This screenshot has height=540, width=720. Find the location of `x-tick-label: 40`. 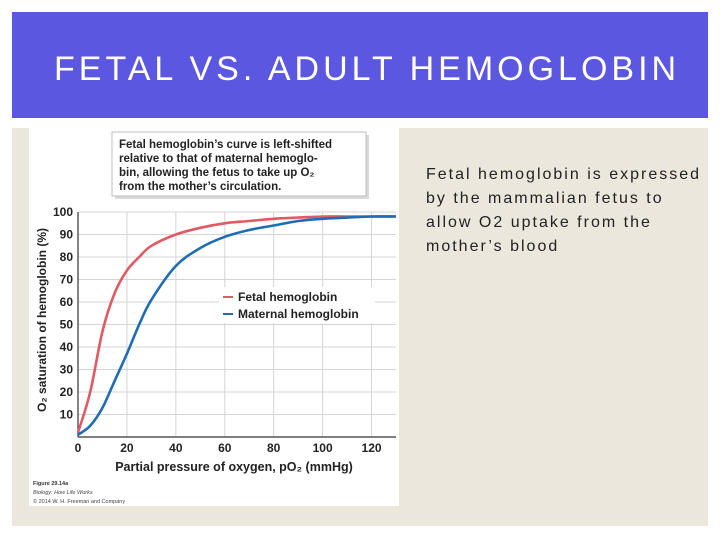

x-tick-label: 40 is located at coordinates (176, 448).